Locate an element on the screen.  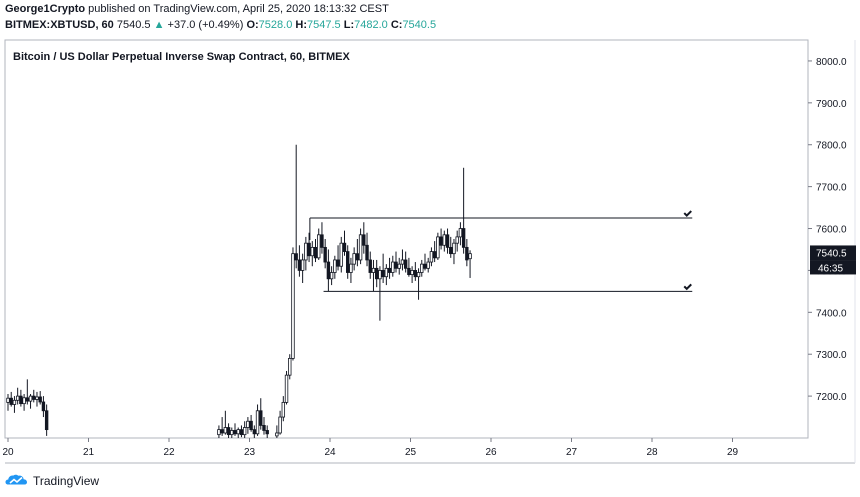
last-price-label: 7540.5 is located at coordinates (831, 253).